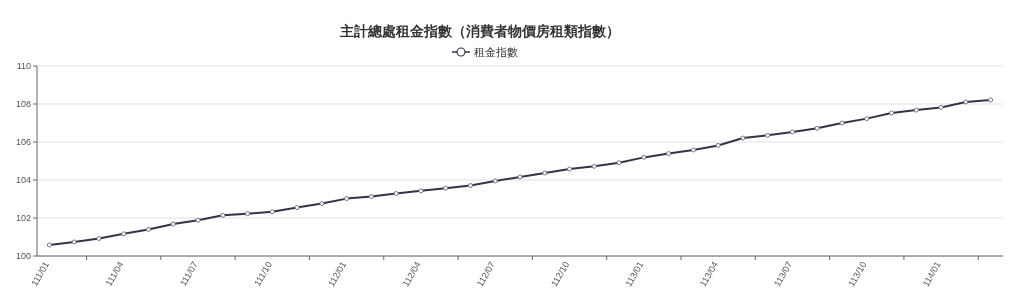  I want to click on y-tick-label: 102, so click(23, 218).